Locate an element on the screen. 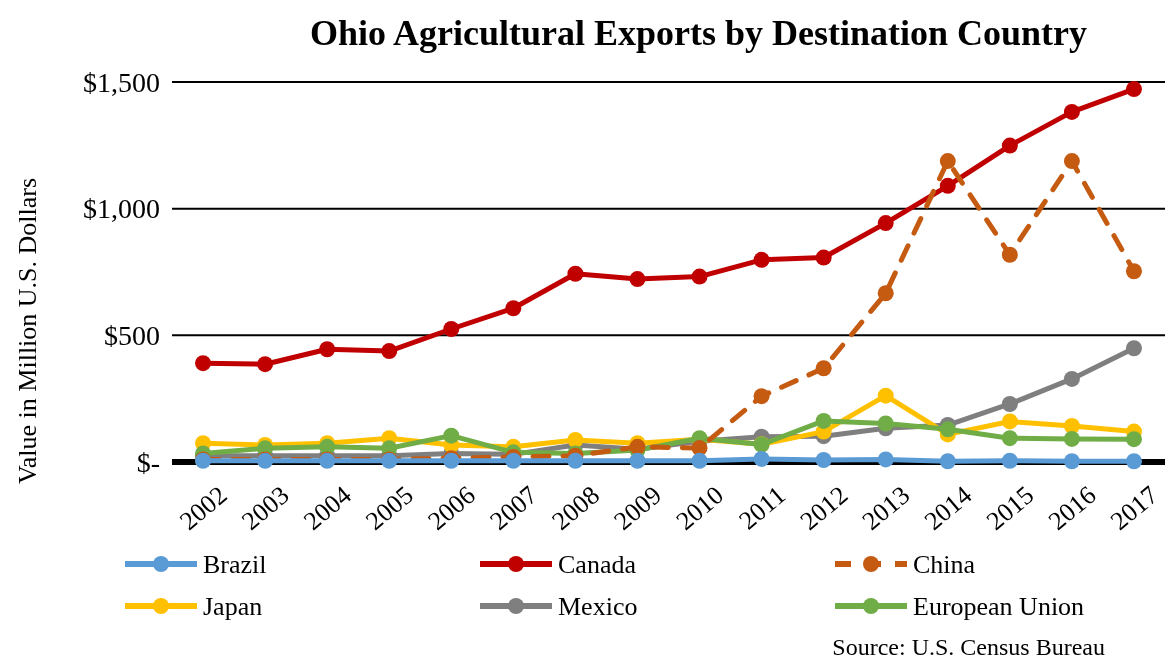  x-tick-label: 2013 is located at coordinates (886, 508).